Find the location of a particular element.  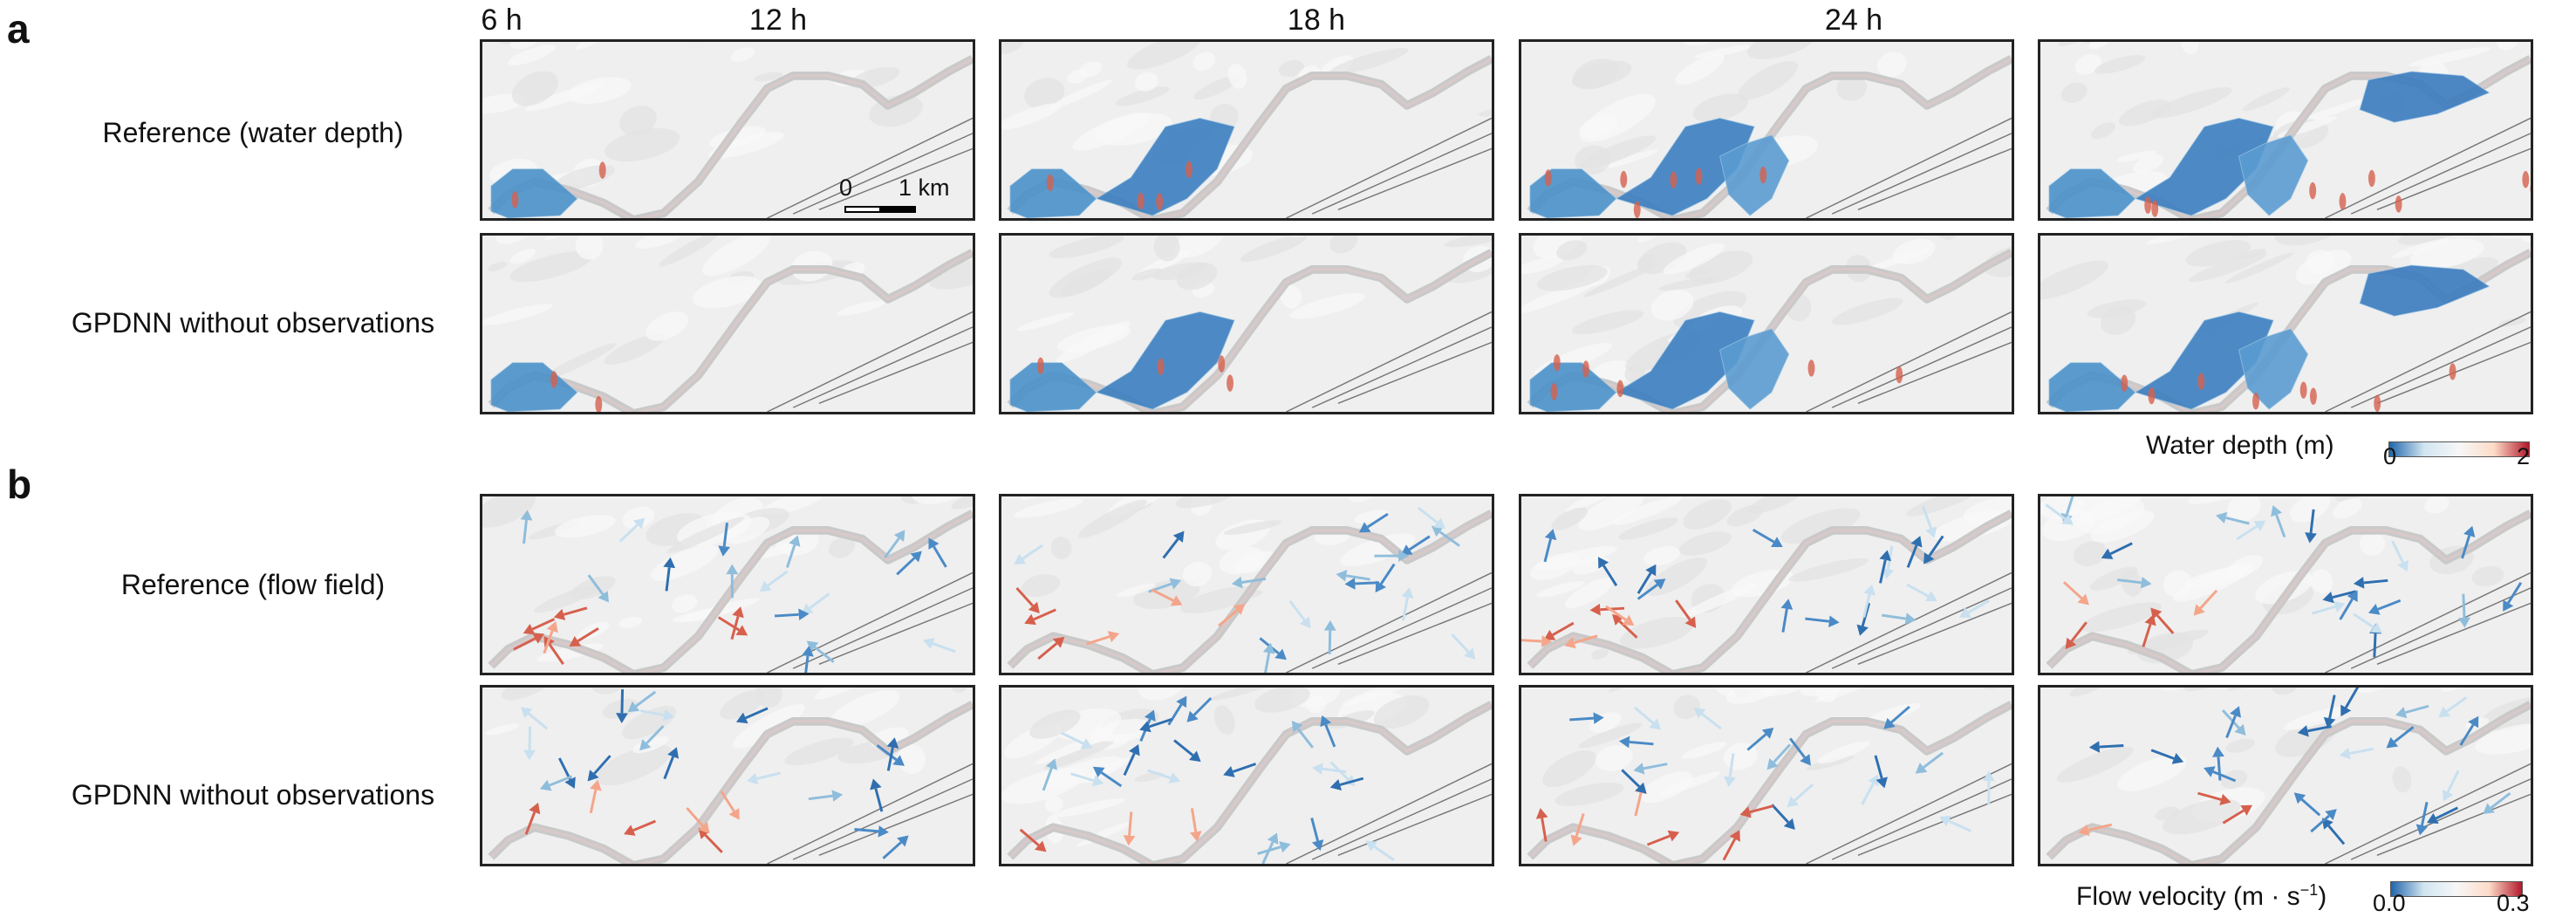

velocity-colorbar-title: Flow velocity (m · s−1) is located at coordinates (2201, 896).